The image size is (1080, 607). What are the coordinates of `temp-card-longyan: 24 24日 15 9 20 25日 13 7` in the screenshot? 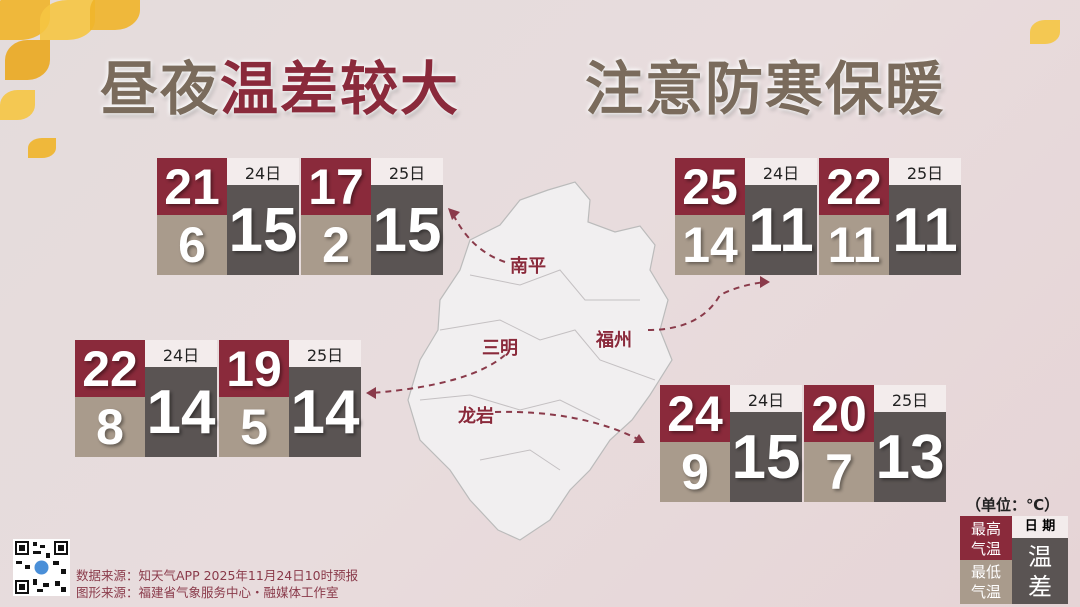 It's located at (803, 443).